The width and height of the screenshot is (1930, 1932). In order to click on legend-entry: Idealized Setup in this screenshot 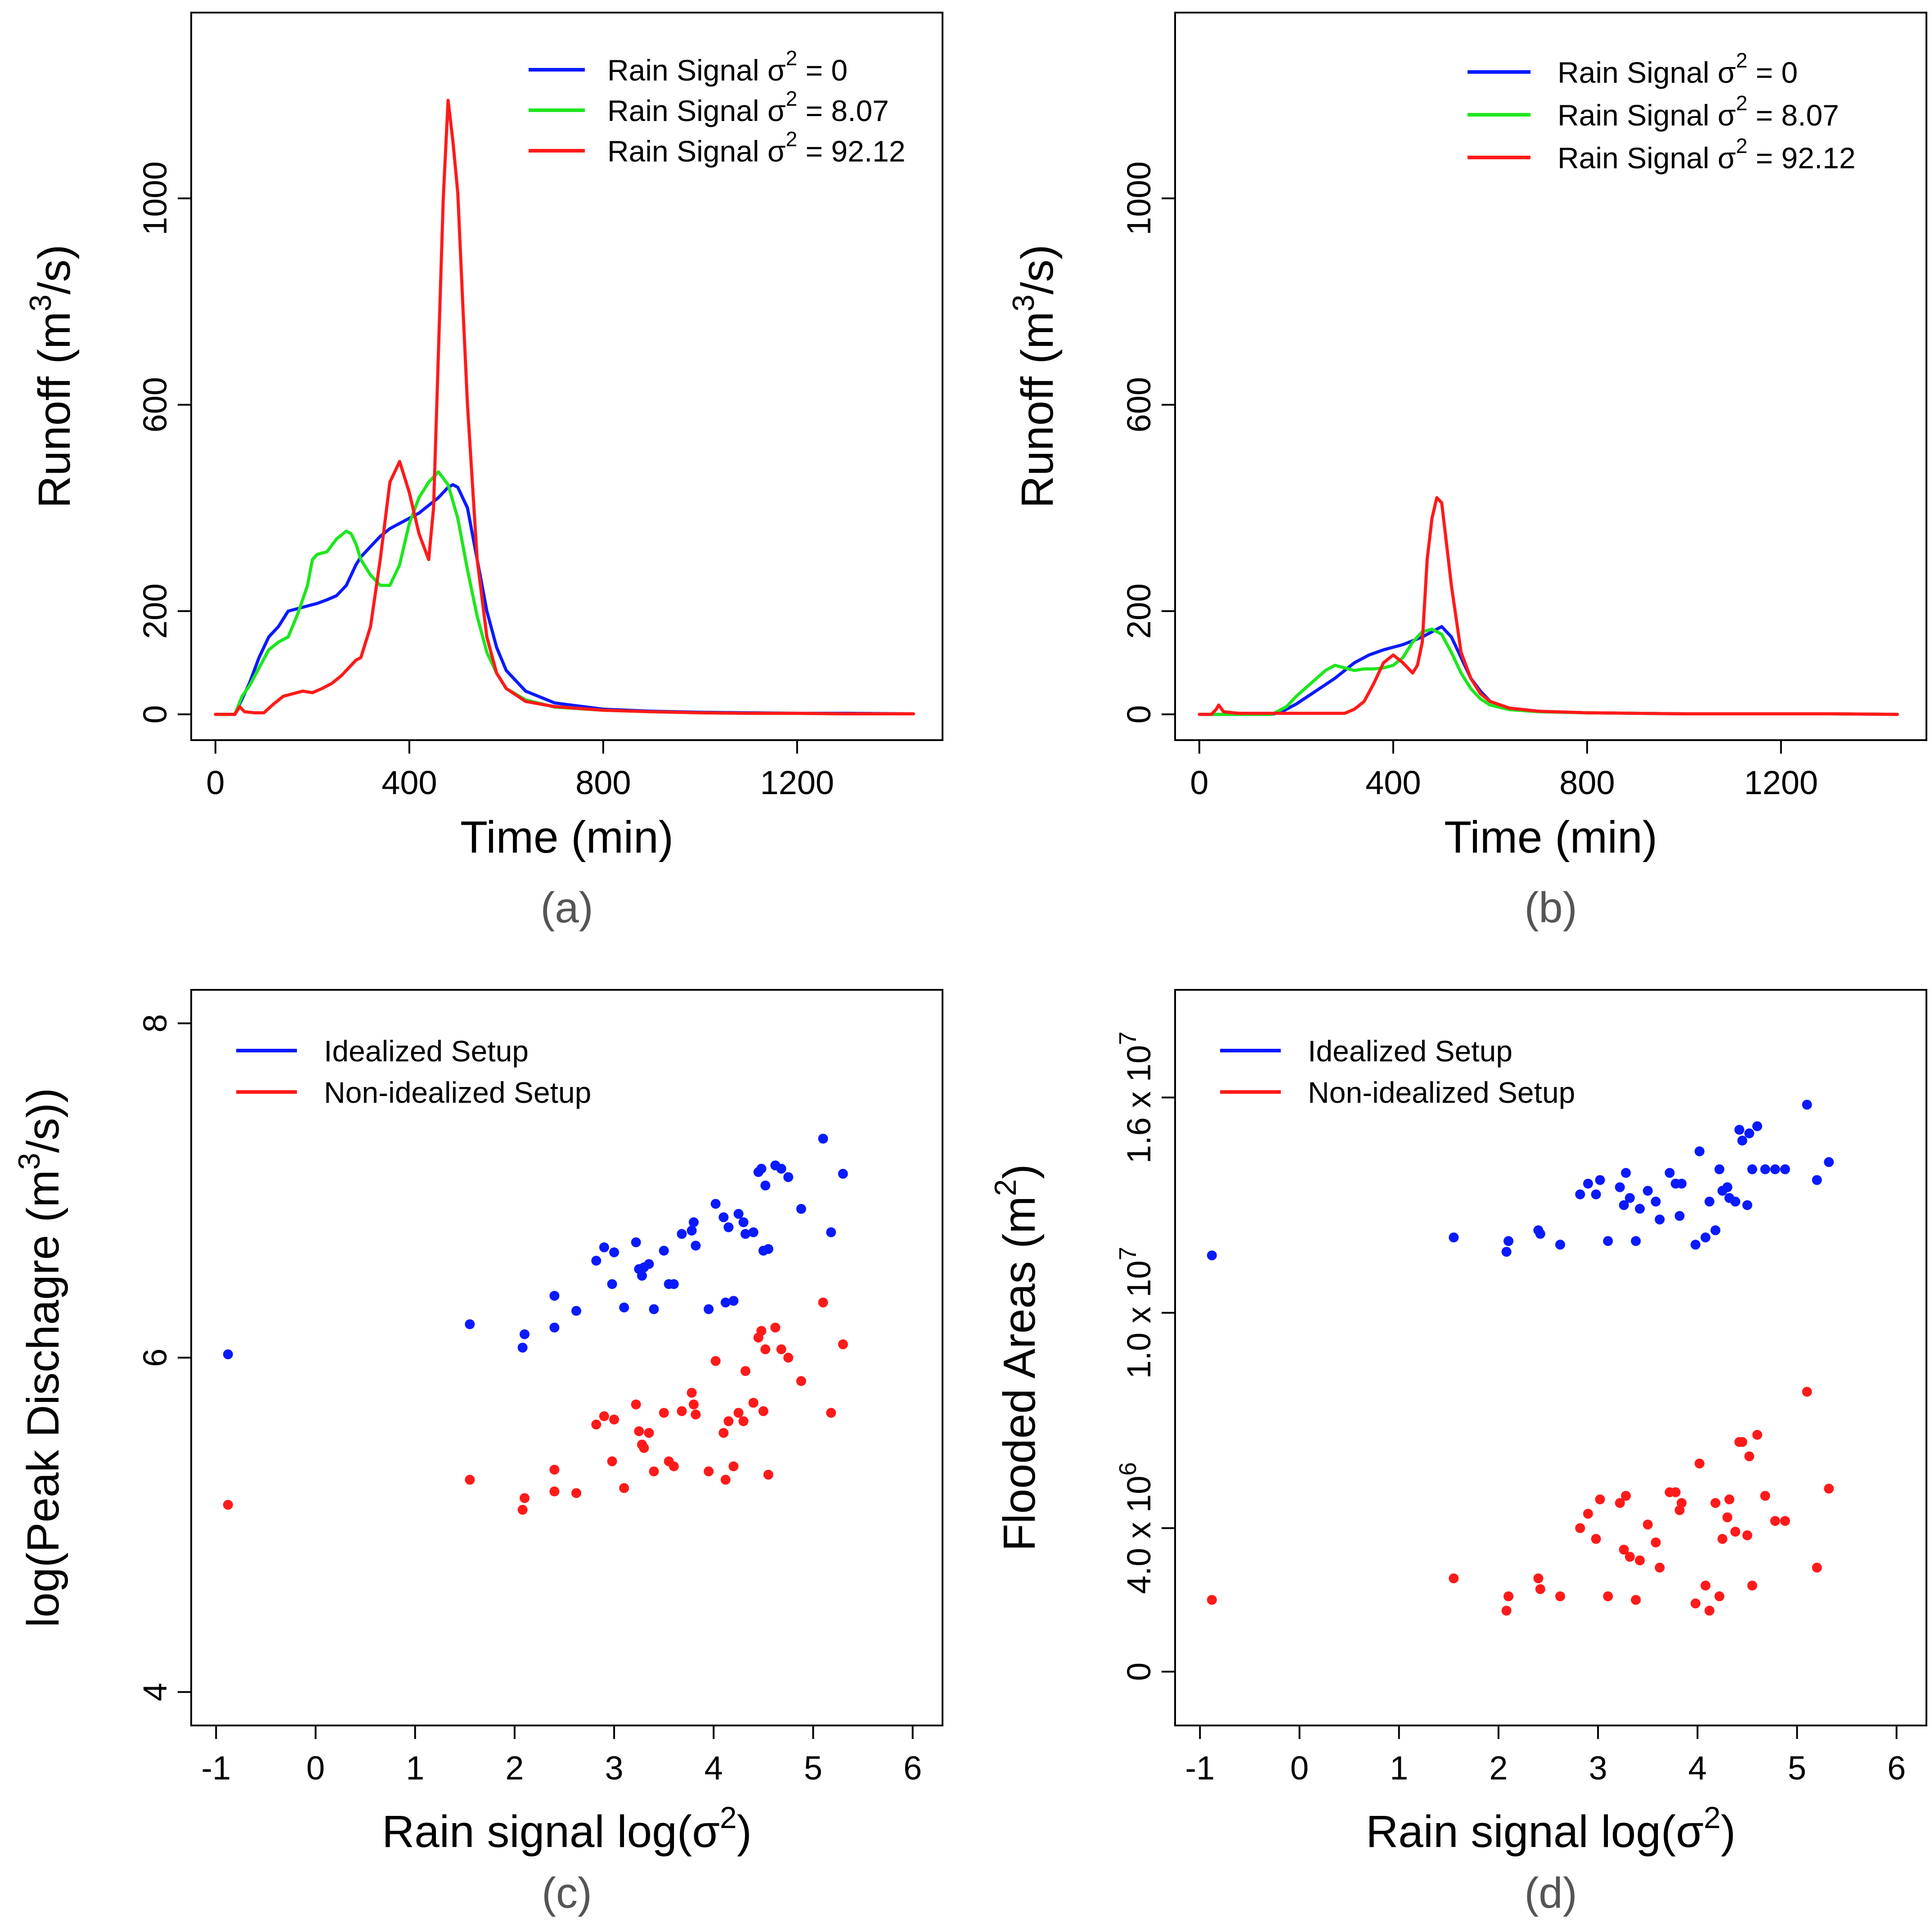, I will do `click(1410, 1051)`.